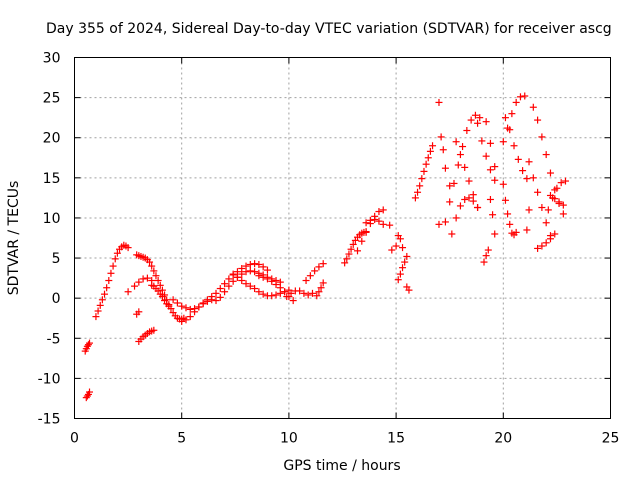 The width and height of the screenshot is (640, 480). I want to click on series-arc-w, so click(424, 172).